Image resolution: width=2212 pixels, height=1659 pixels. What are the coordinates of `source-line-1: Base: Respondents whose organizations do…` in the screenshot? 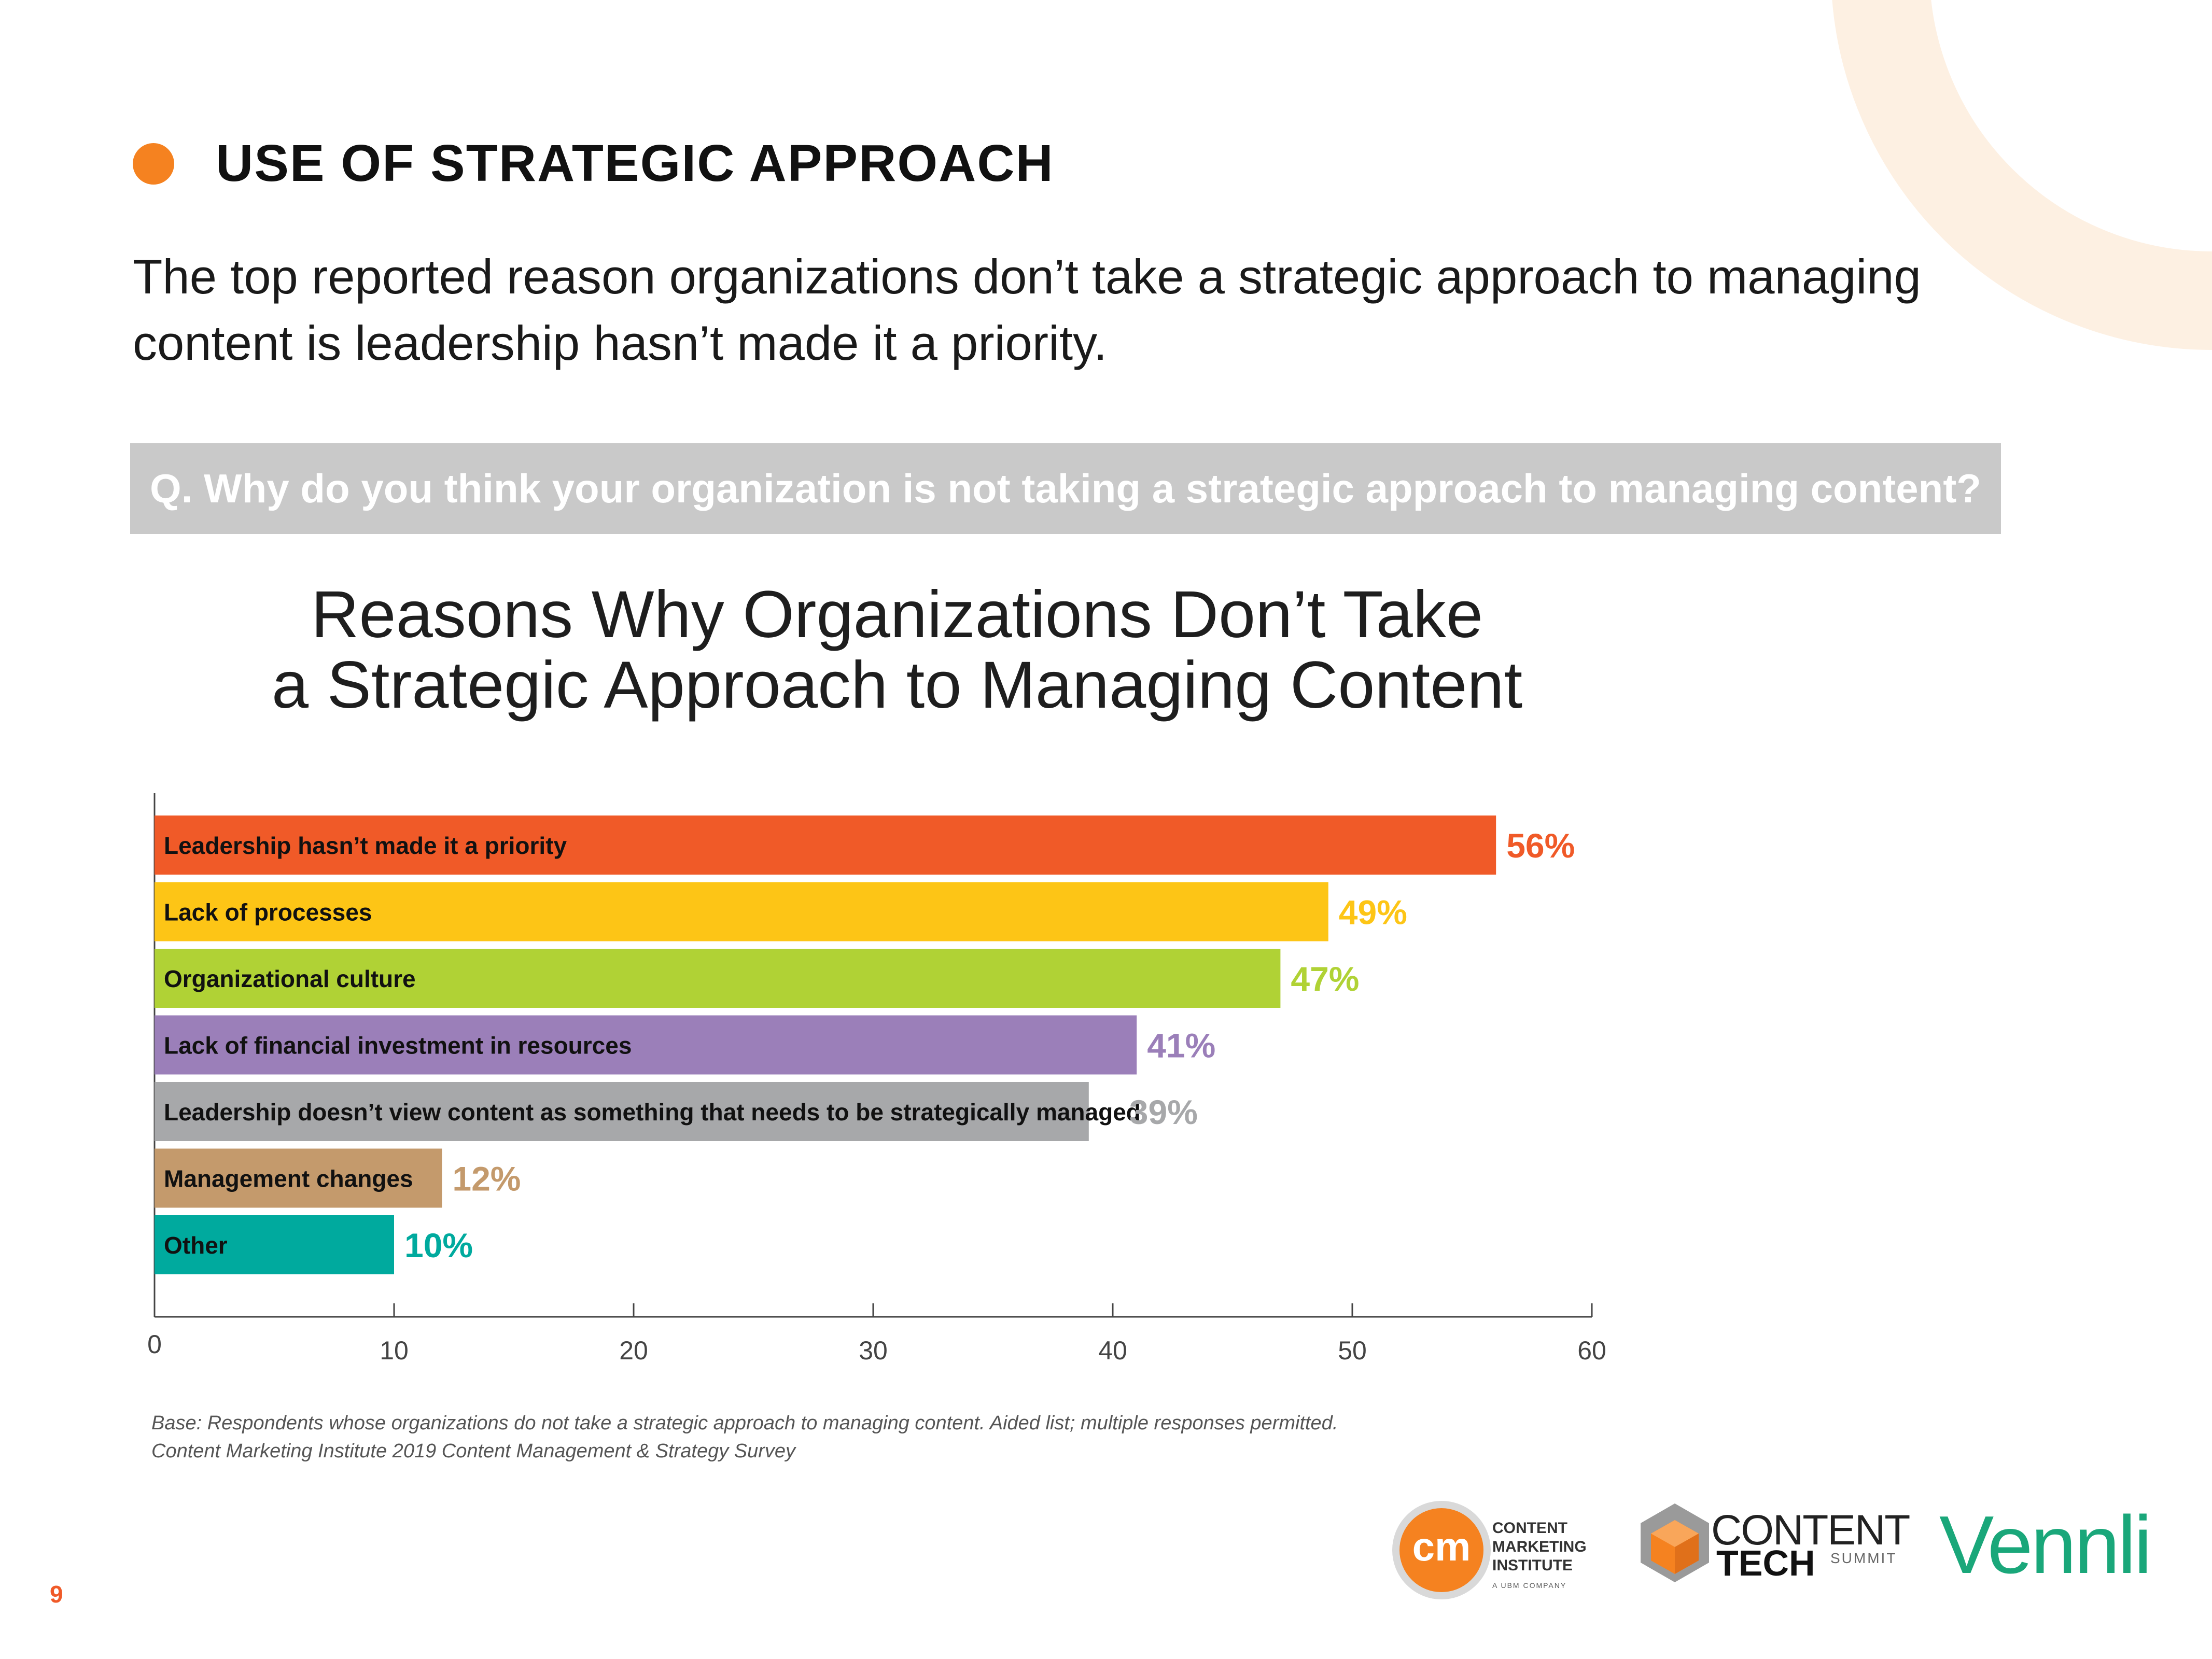 It's located at (744, 1423).